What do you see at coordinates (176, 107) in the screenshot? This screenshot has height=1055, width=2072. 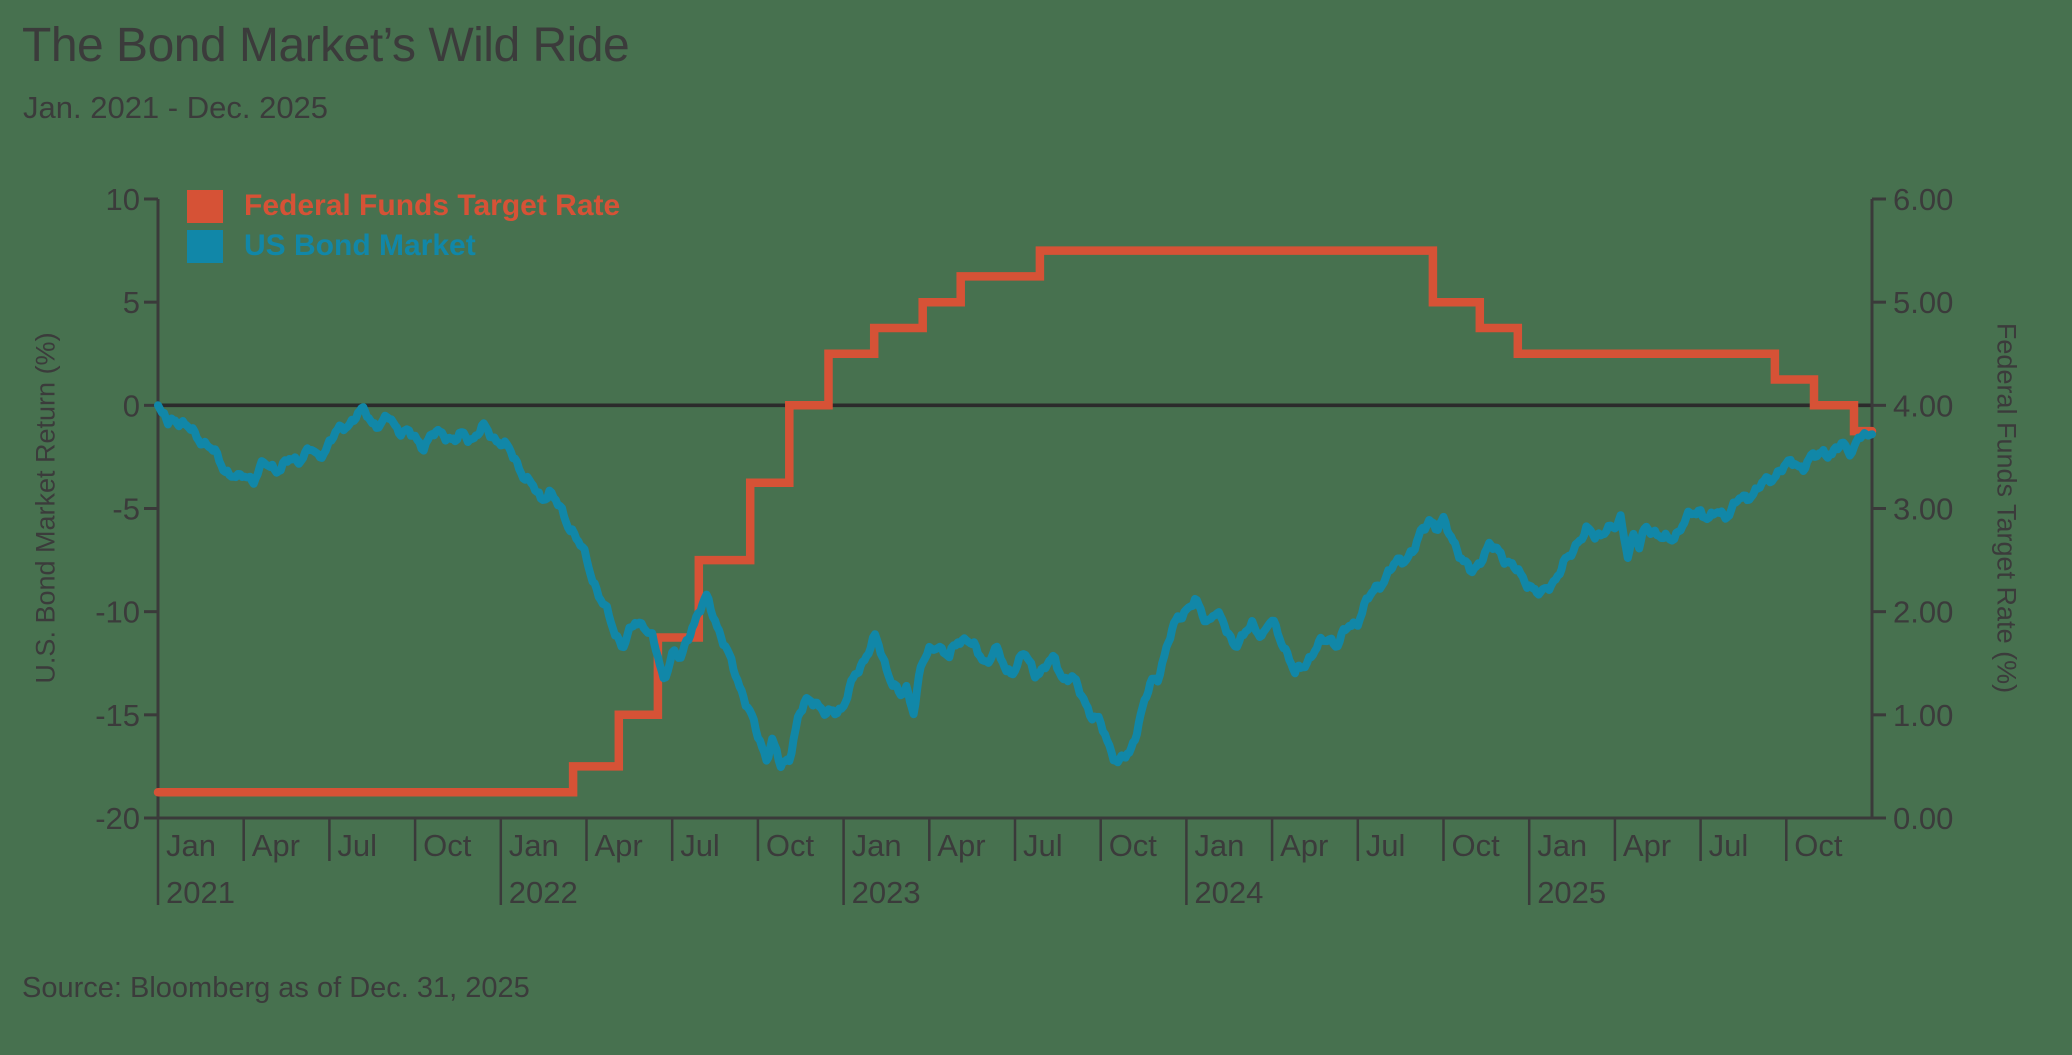 I see `page-subtitle: Jan. 2021 - Dec. 2025` at bounding box center [176, 107].